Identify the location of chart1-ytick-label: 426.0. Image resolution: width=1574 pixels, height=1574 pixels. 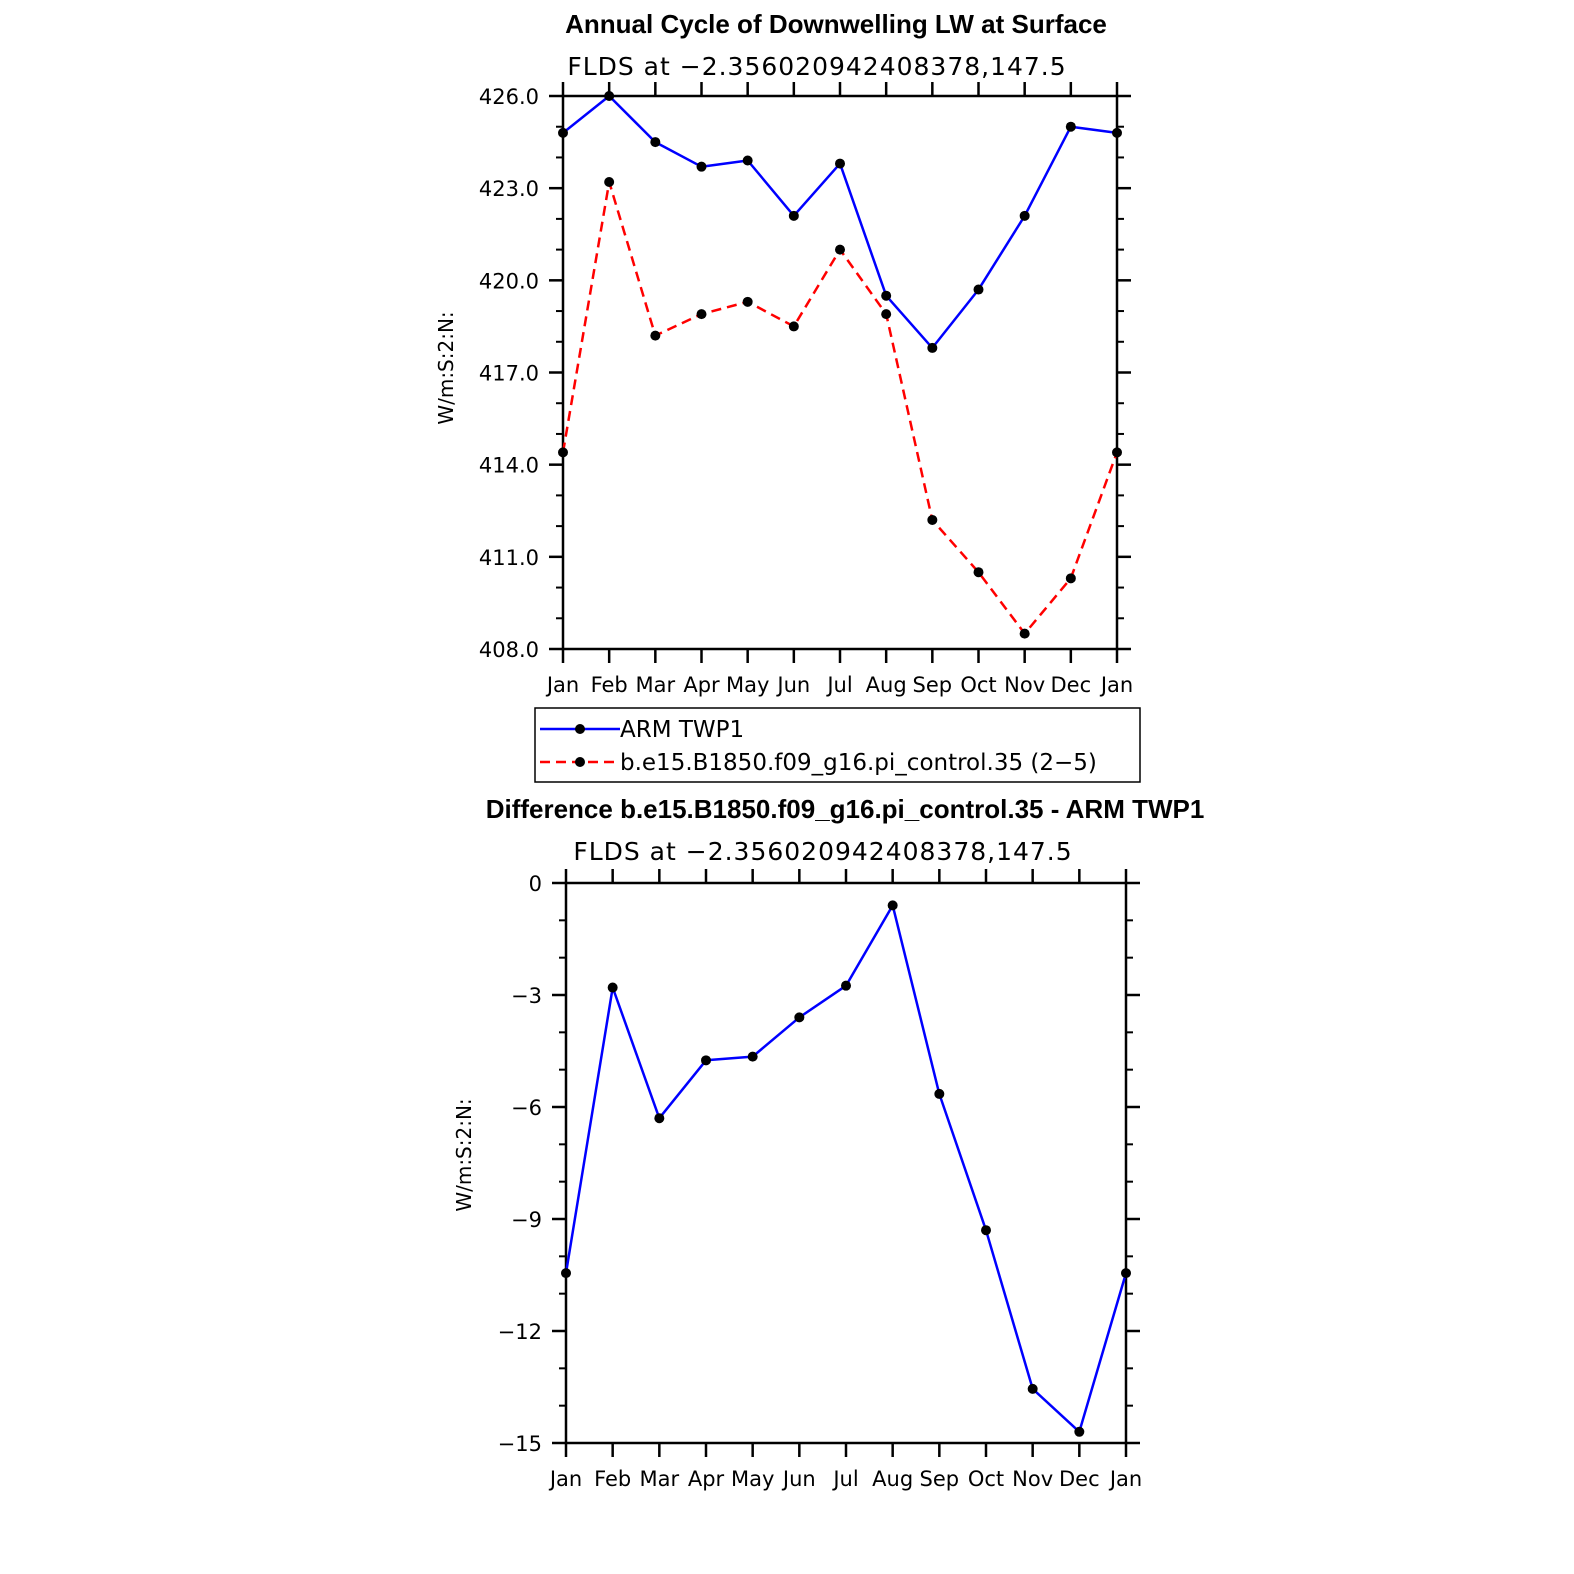
(509, 97).